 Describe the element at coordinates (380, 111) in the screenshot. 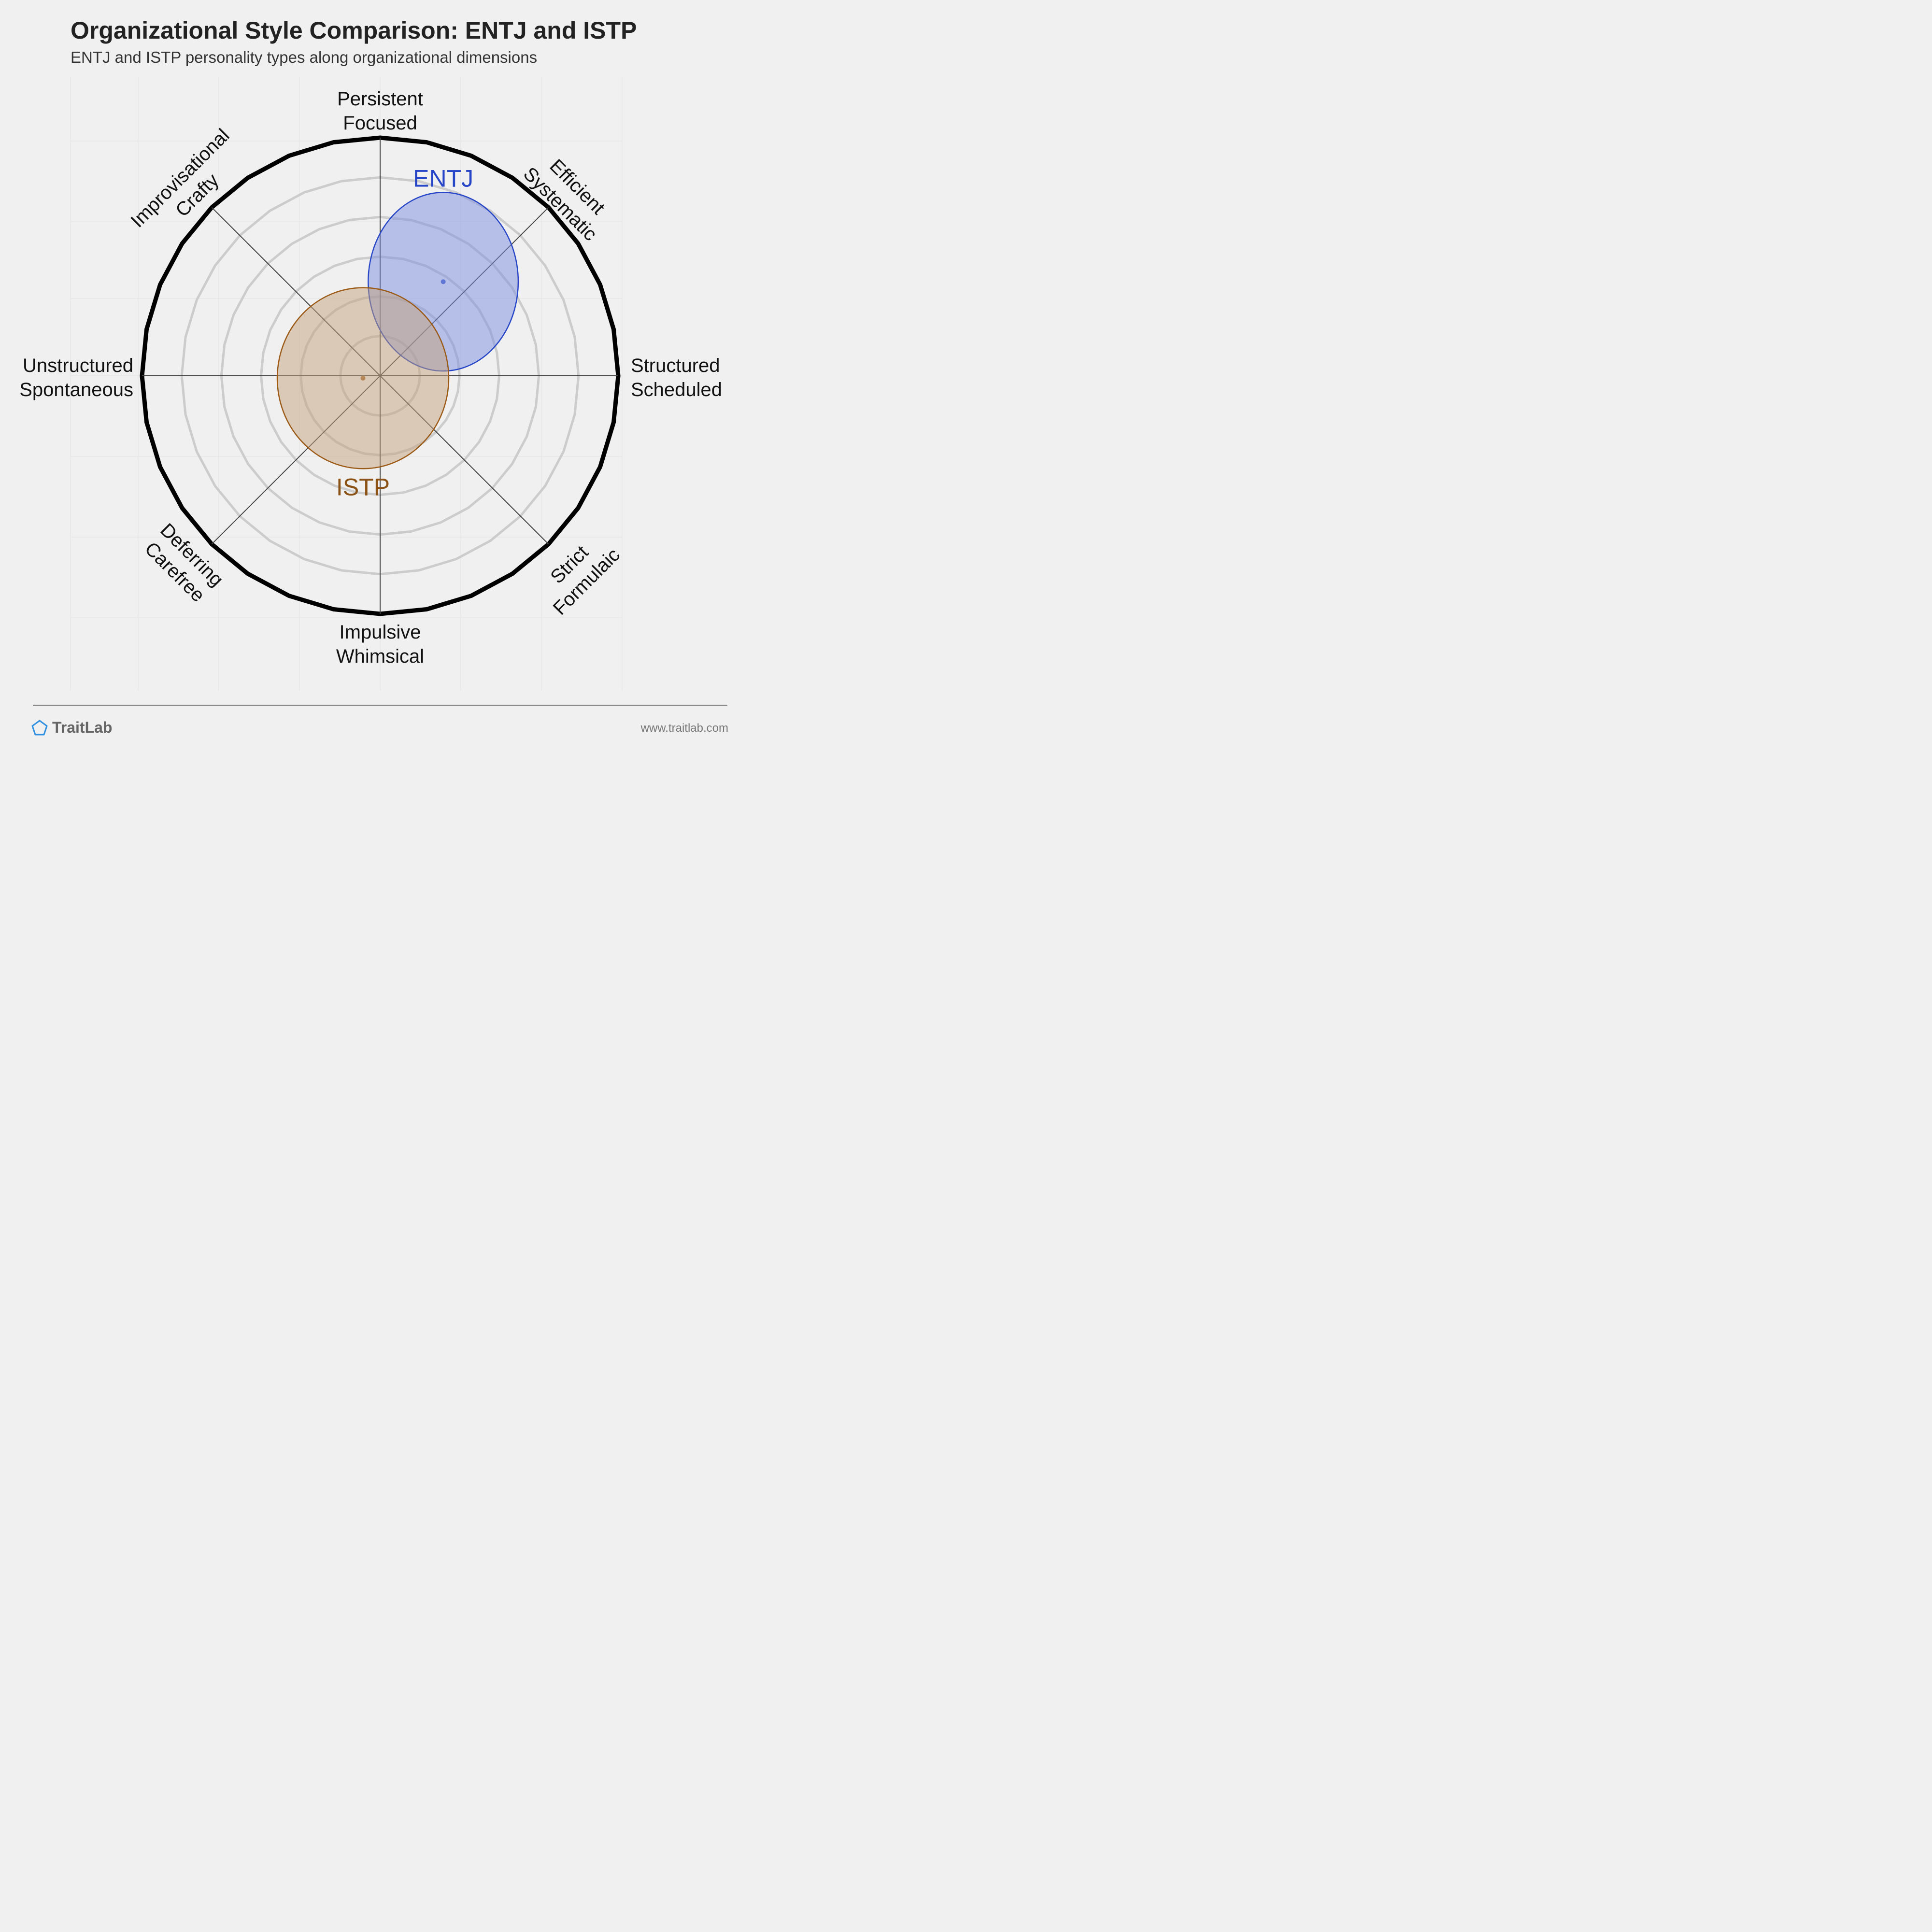

I see `axis-label-persistent: Persistent Focused` at that location.